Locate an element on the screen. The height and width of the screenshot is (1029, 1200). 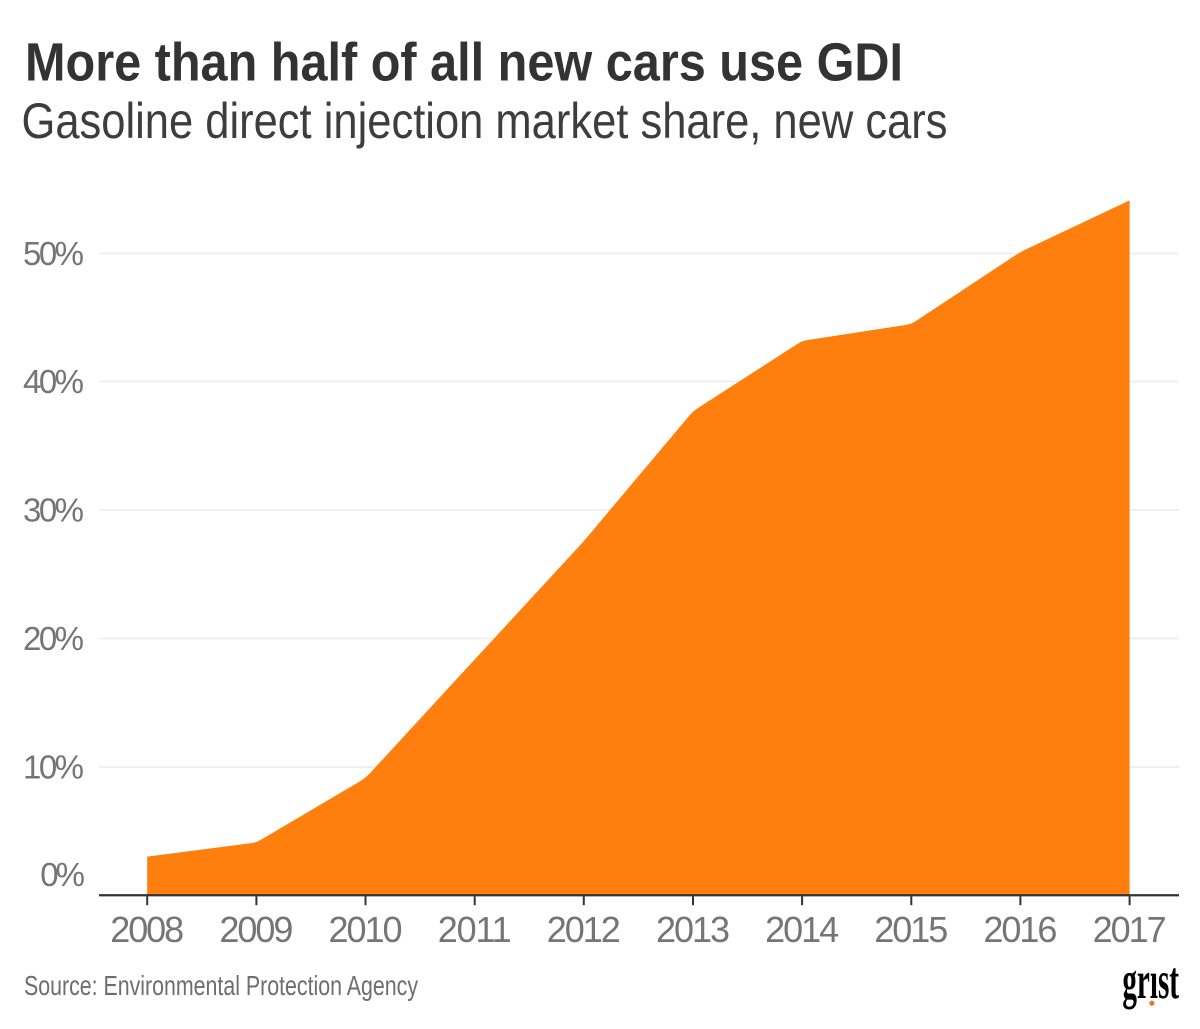
svg-text: 10% is located at coordinates (53, 767).